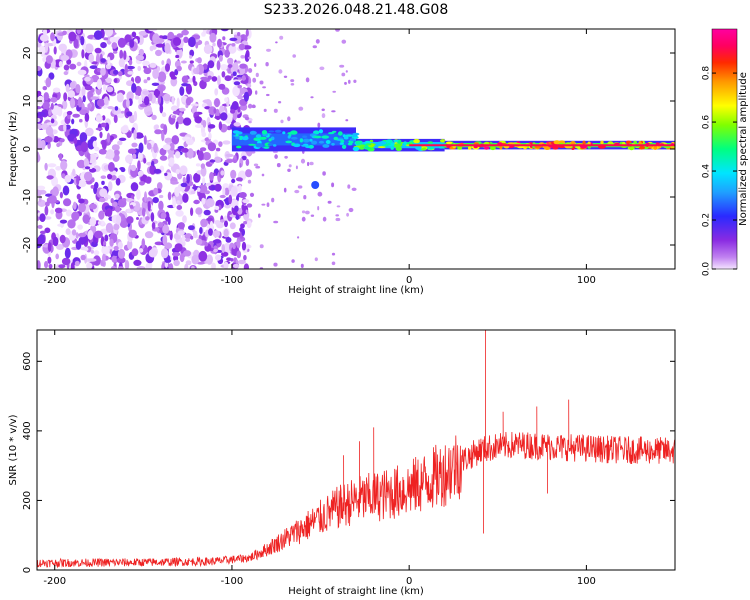 The width and height of the screenshot is (750, 600). What do you see at coordinates (707, 220) in the screenshot?
I see `colorbar-tick-label: 0.2` at bounding box center [707, 220].